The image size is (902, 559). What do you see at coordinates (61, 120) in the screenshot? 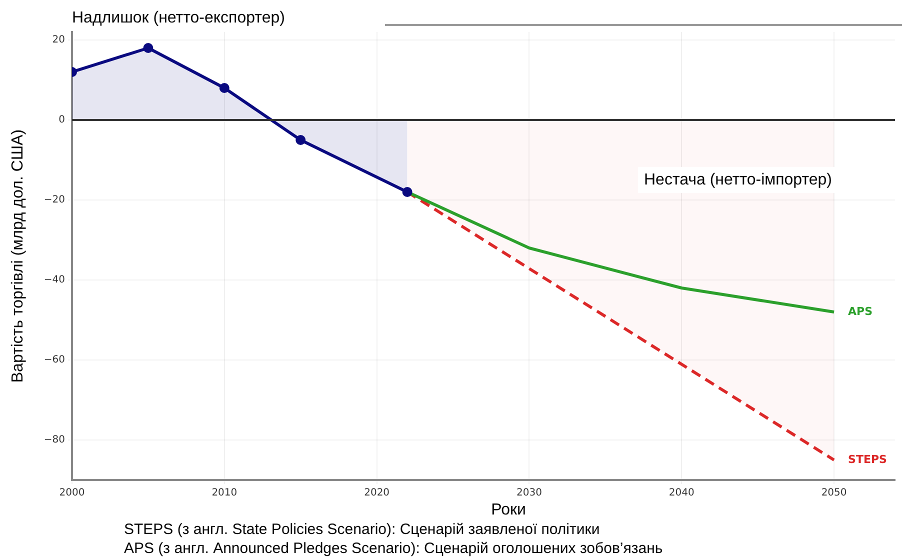
I see `y-tick-label: 0` at bounding box center [61, 120].